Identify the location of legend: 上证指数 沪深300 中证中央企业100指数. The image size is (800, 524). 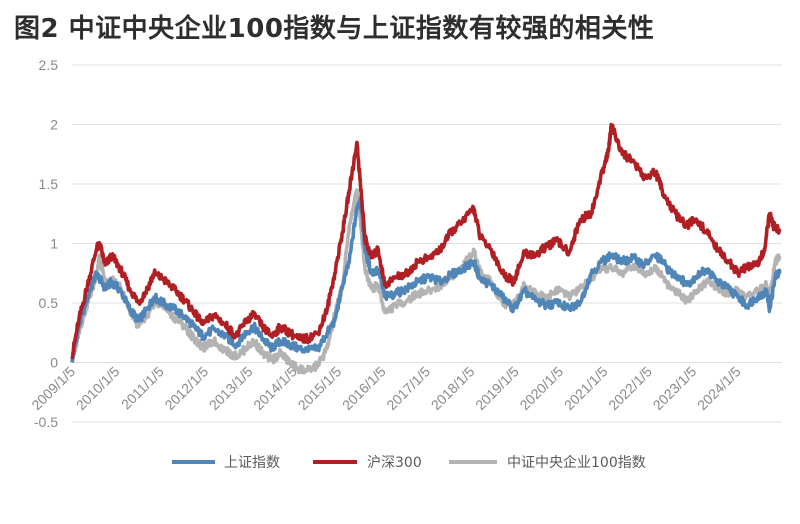
(409, 462).